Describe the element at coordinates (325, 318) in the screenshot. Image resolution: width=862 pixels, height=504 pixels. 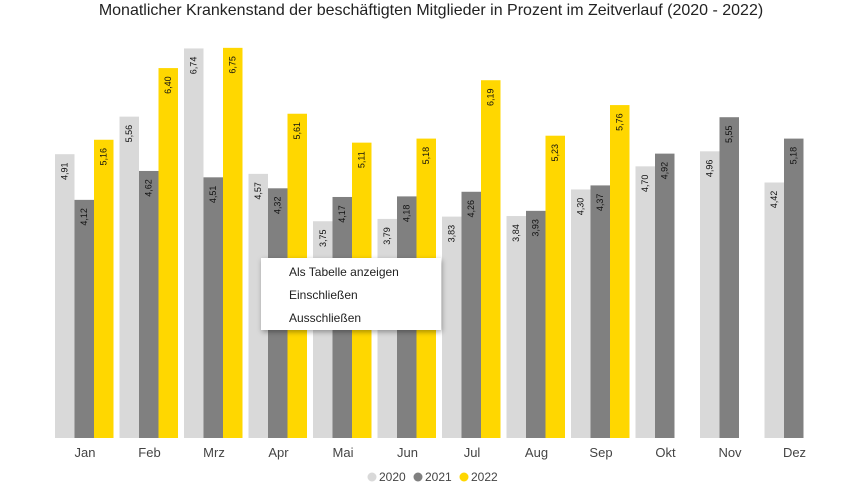
I see `menu-item-exclude: Ausschließen` at that location.